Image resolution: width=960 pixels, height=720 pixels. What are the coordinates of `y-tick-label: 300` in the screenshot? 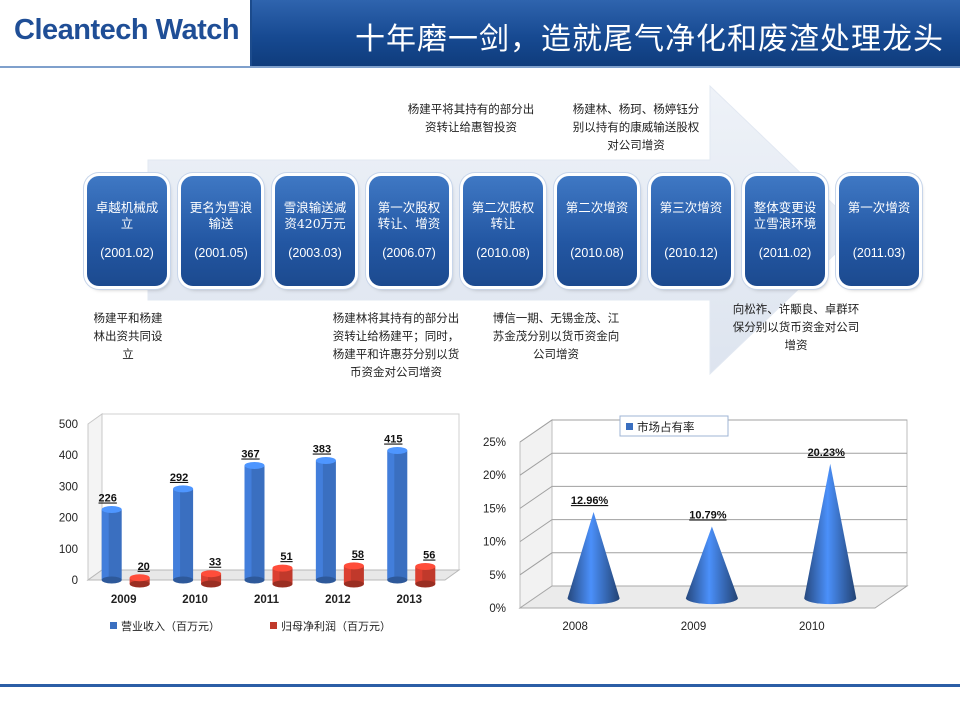 It's located at (68, 487).